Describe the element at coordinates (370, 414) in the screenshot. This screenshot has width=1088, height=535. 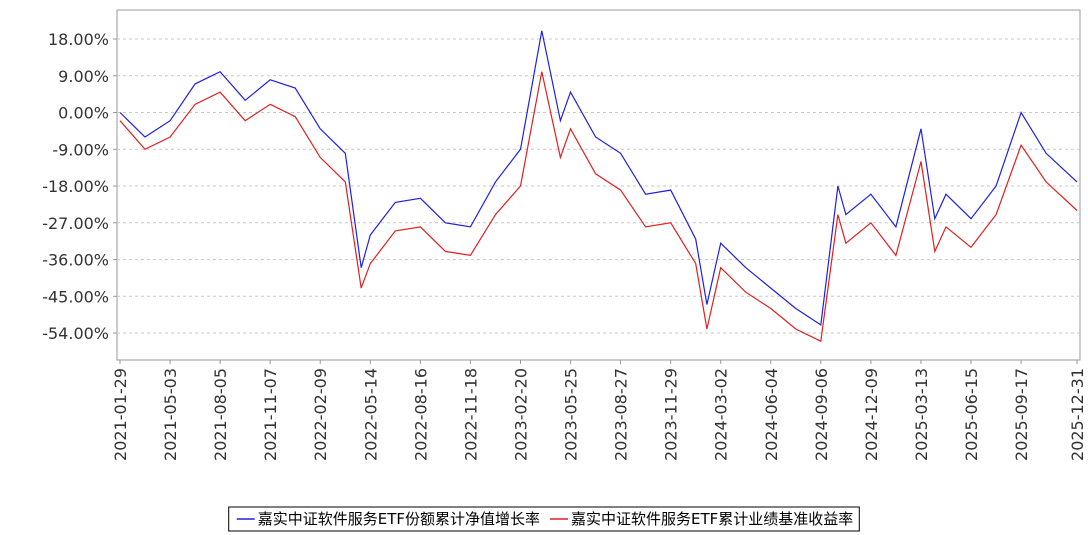
I see `x-tick-label: 2022-05-14` at that location.